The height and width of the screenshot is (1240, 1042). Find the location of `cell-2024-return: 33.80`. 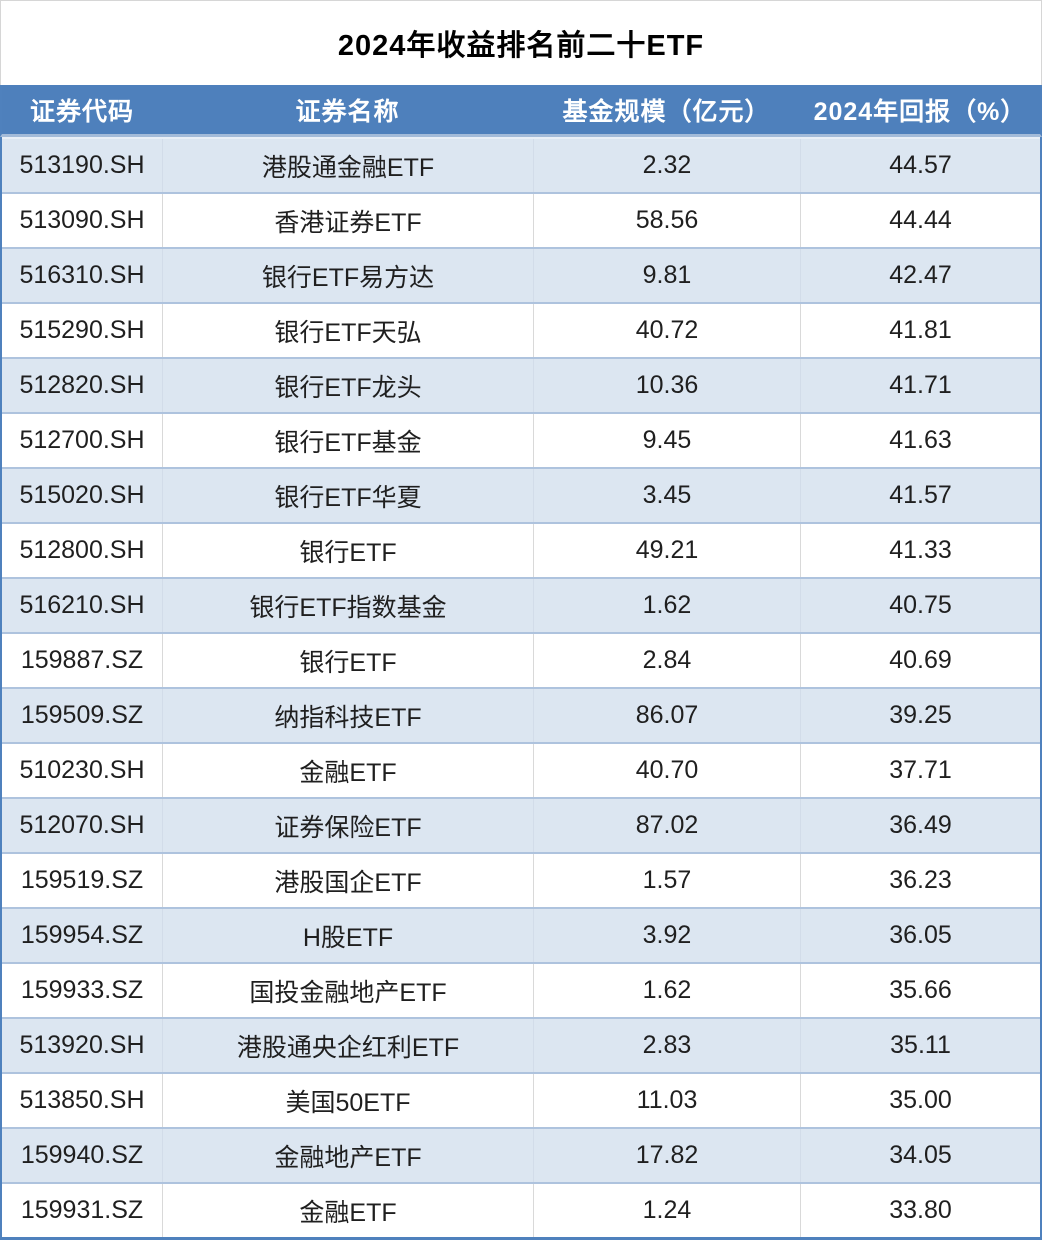

cell-2024-return: 33.80 is located at coordinates (920, 1210).